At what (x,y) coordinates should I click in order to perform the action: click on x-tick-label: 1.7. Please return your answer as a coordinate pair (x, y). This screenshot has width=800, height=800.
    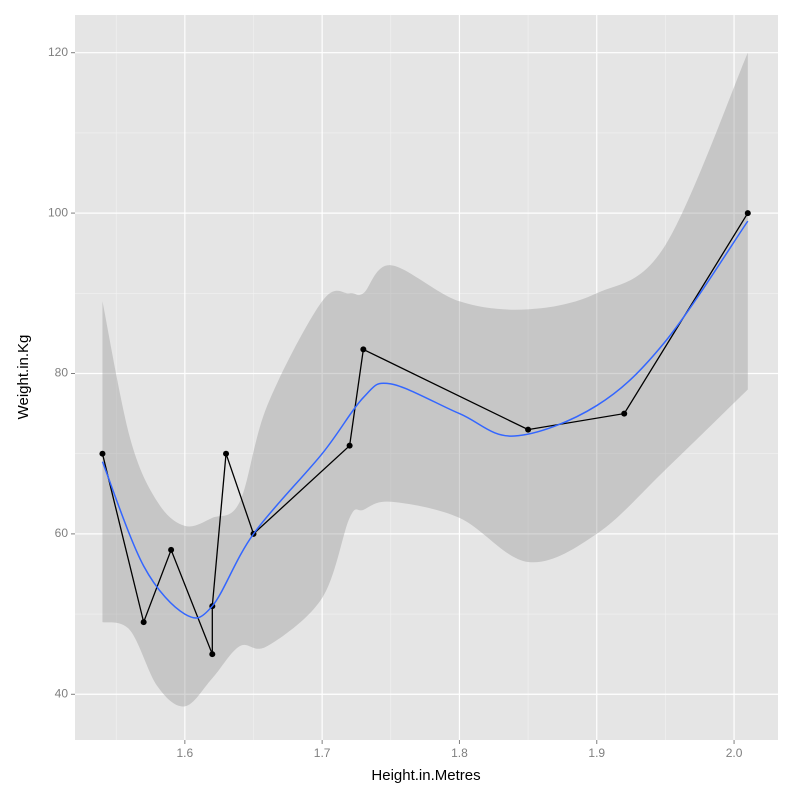
    Looking at the image, I should click on (322, 753).